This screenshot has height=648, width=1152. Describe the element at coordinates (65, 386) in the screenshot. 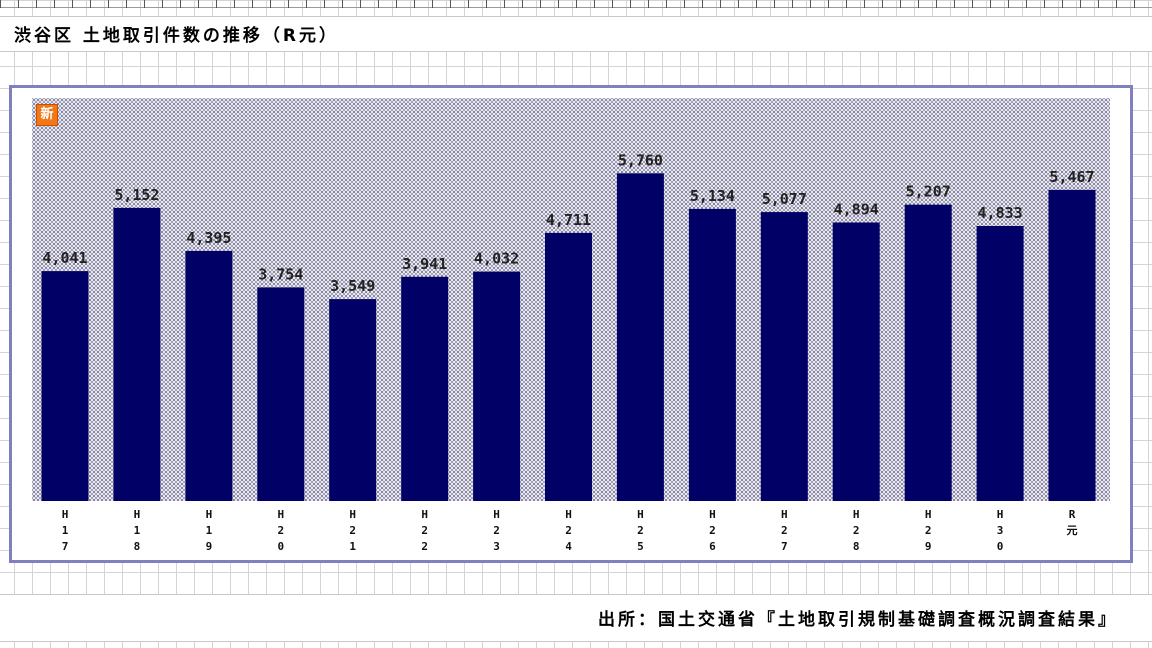

I see `bar-H17` at that location.